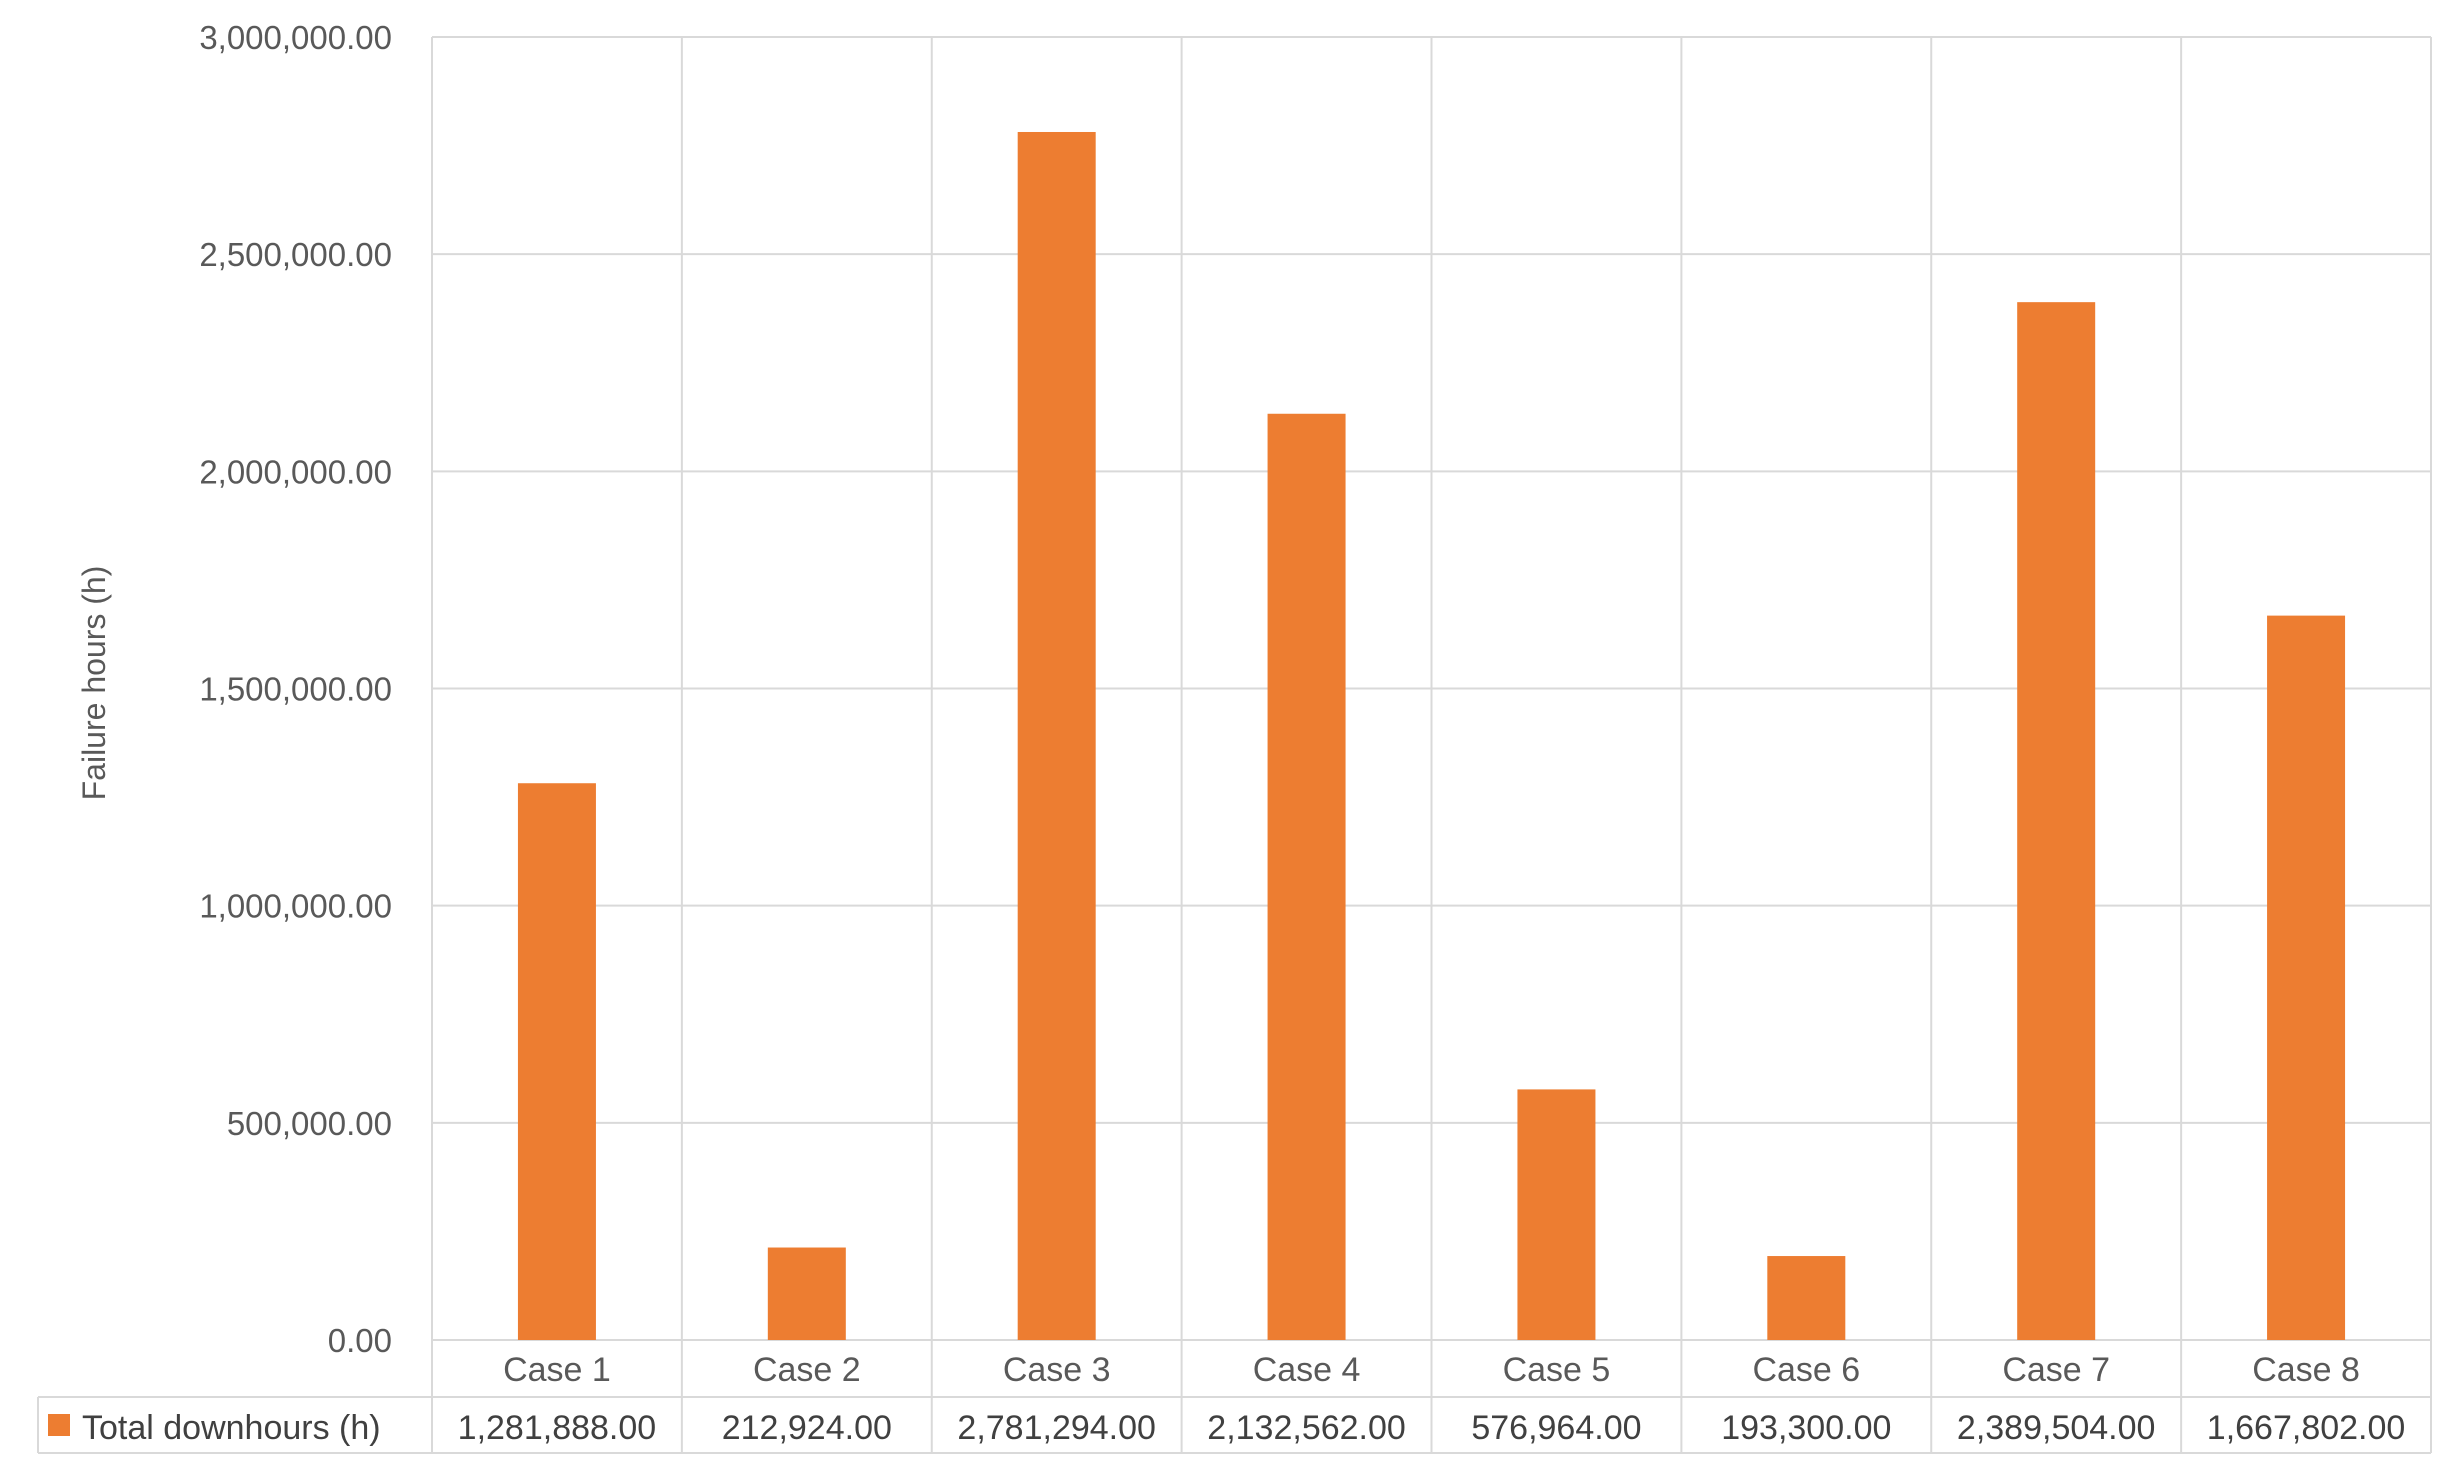  What do you see at coordinates (295, 254) in the screenshot?
I see `y-tick-label: 2,500,000.00` at bounding box center [295, 254].